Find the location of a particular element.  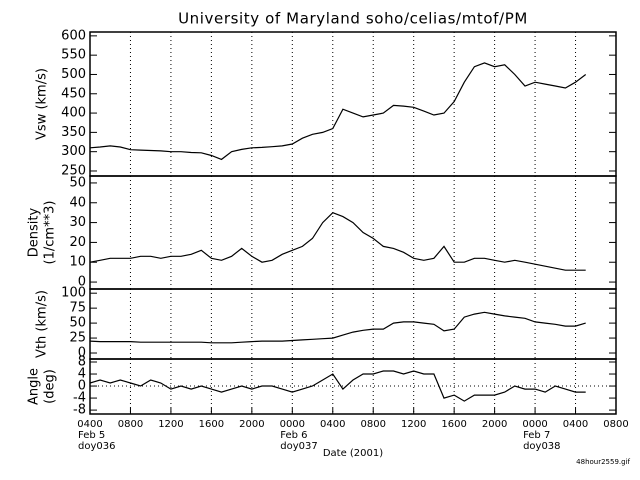

footnote: 48hour2559.gif is located at coordinates (603, 462).